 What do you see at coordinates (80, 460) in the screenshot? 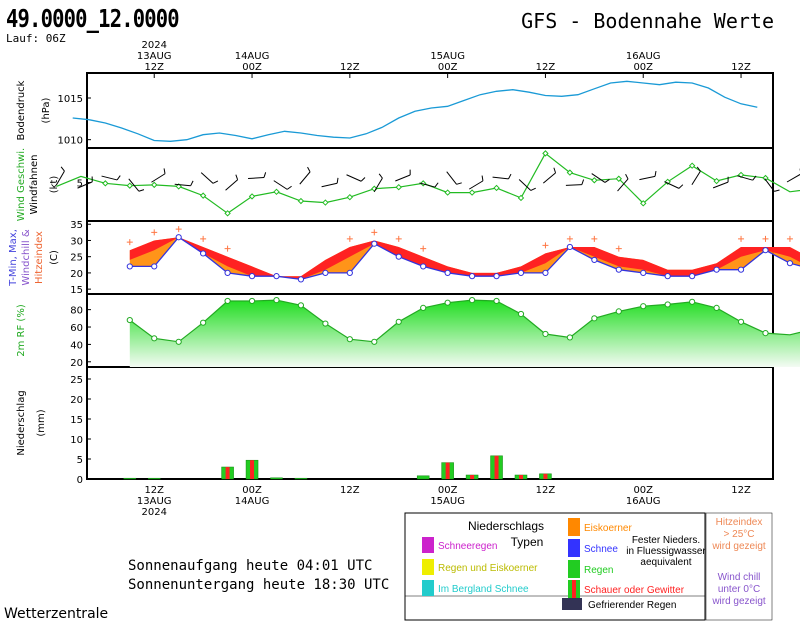
I see `precip-tick-label: 5` at bounding box center [80, 460].